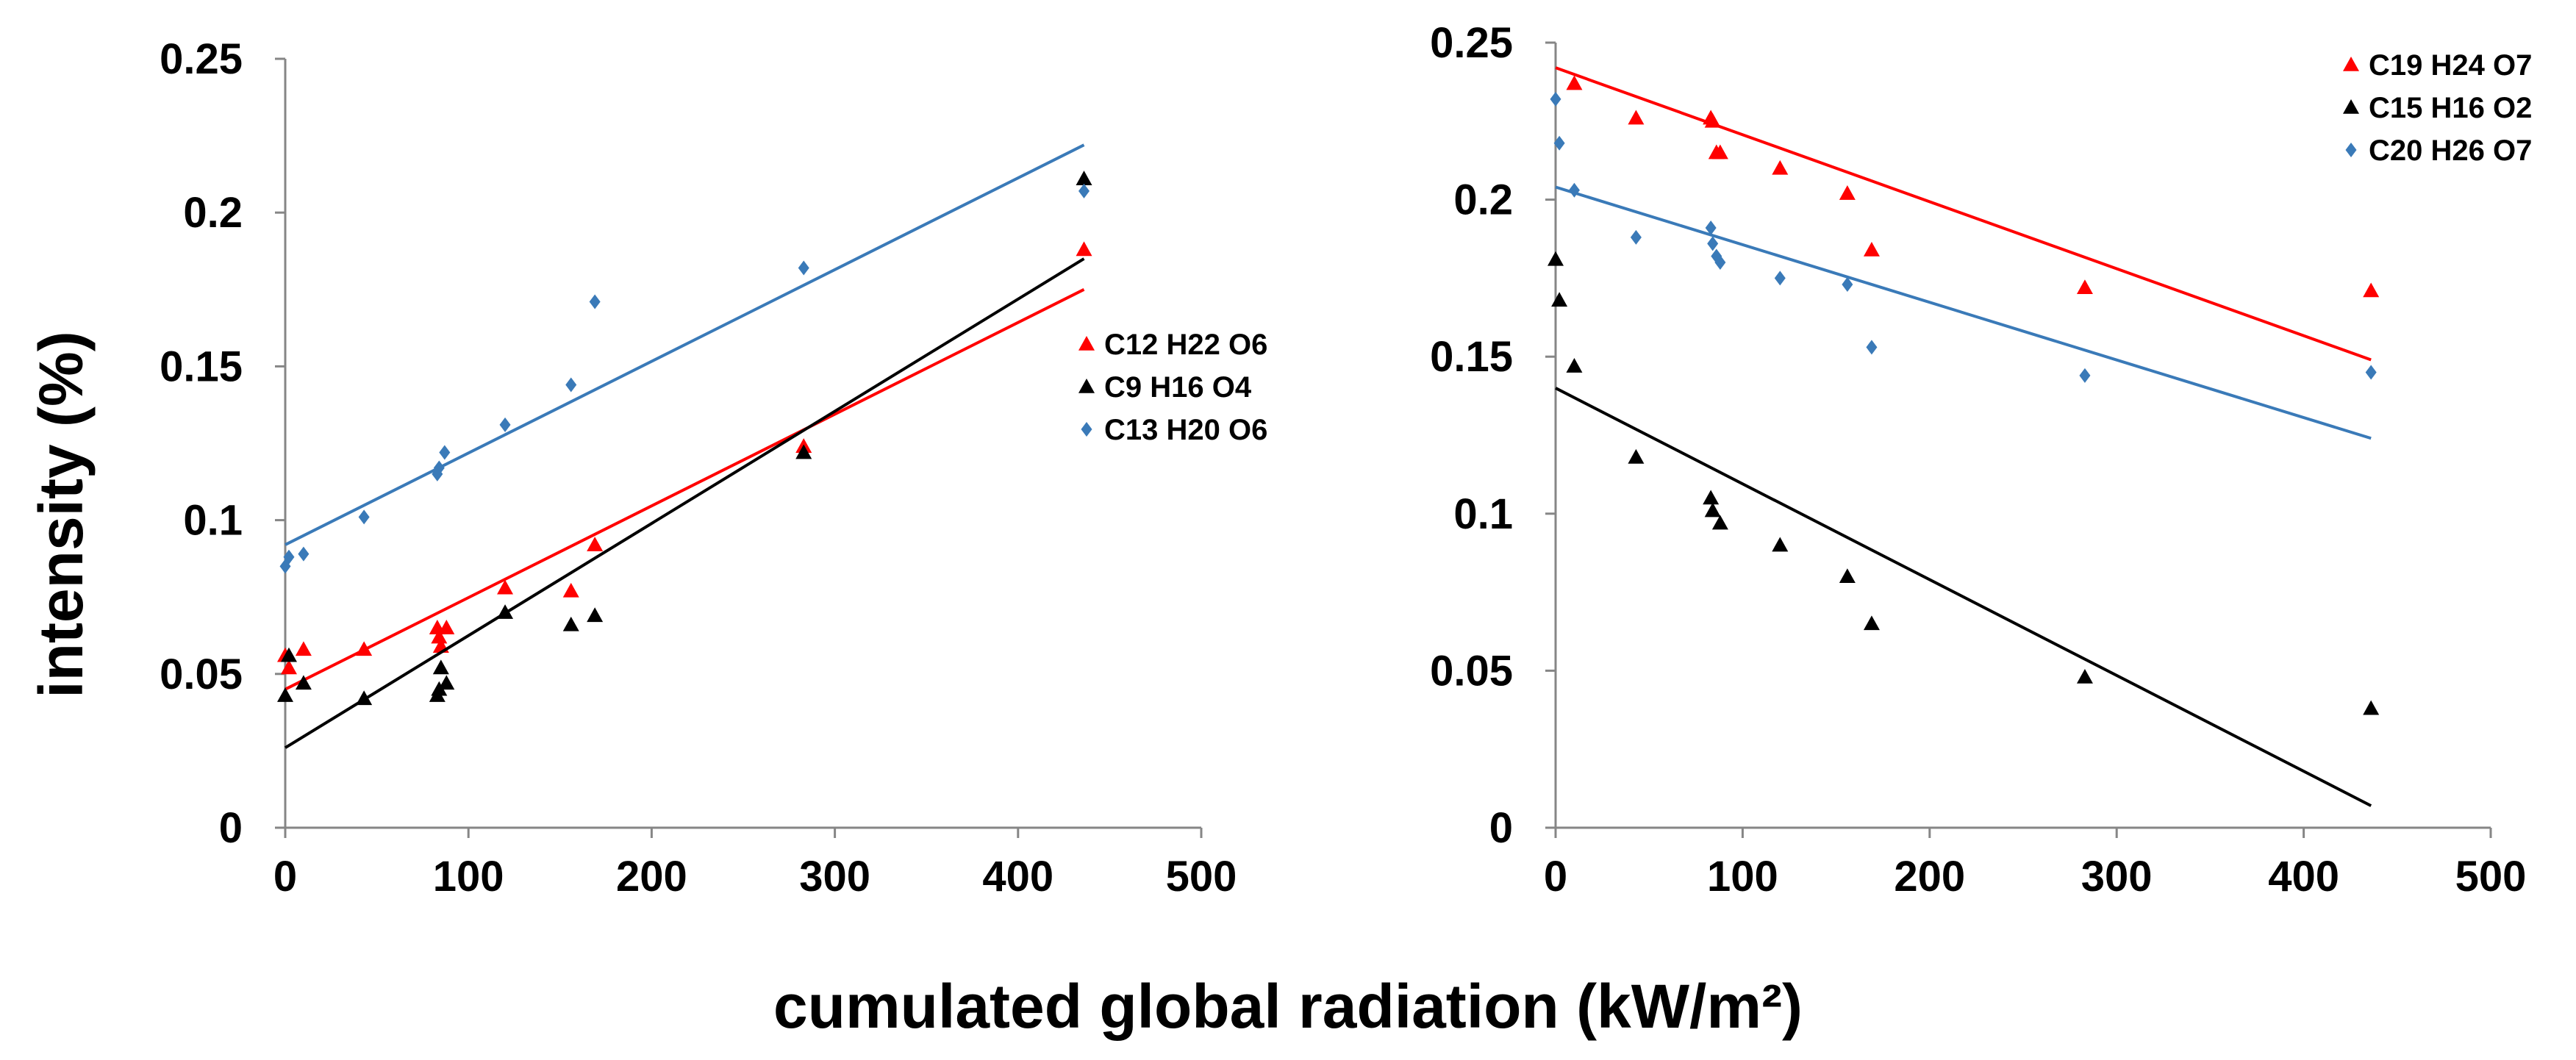 This screenshot has height=1060, width=2576. I want to click on y-tick-label: 0.15, so click(201, 366).